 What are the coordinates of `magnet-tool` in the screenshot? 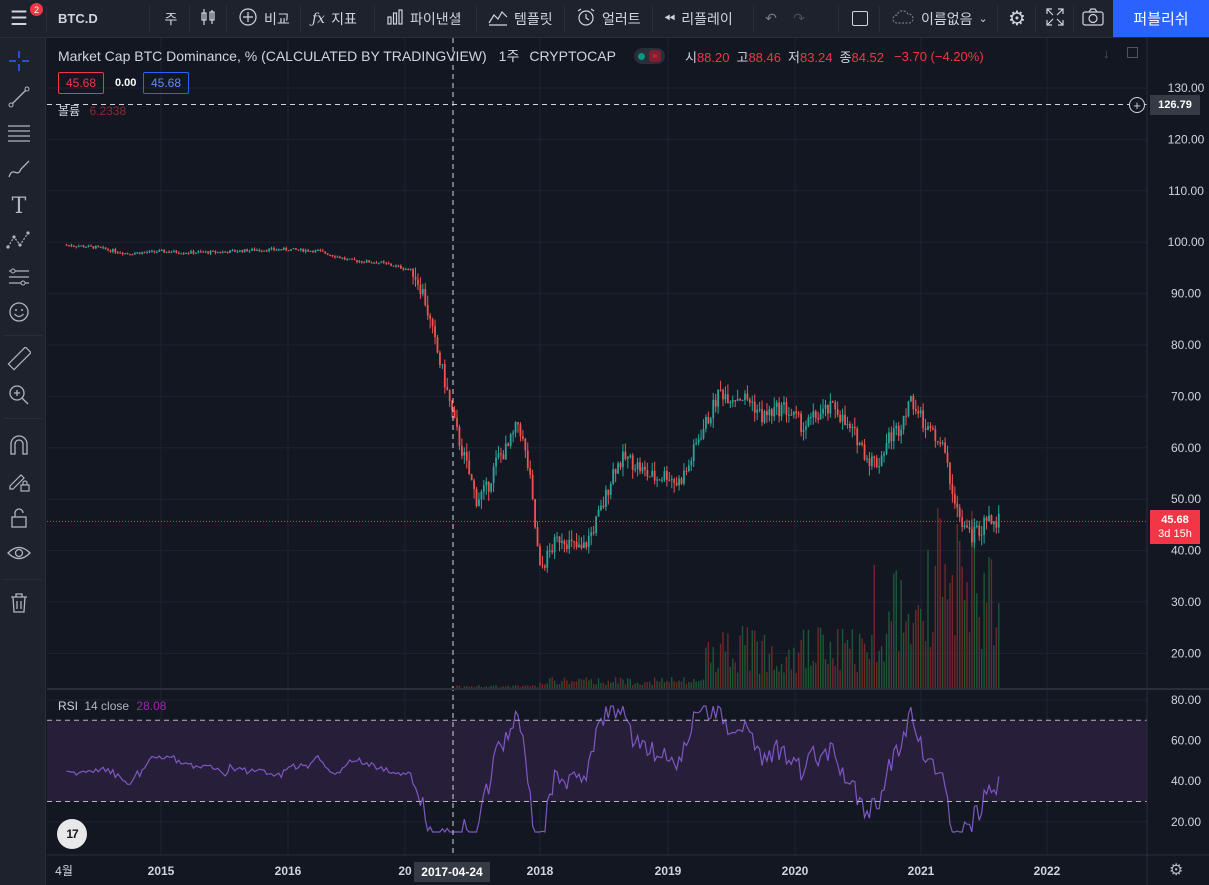 It's located at (19, 447).